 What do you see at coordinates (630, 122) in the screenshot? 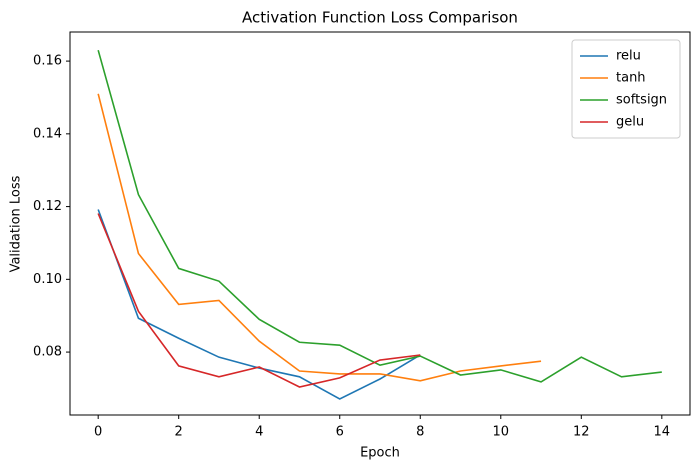
I see `legend-label: gelu` at bounding box center [630, 122].